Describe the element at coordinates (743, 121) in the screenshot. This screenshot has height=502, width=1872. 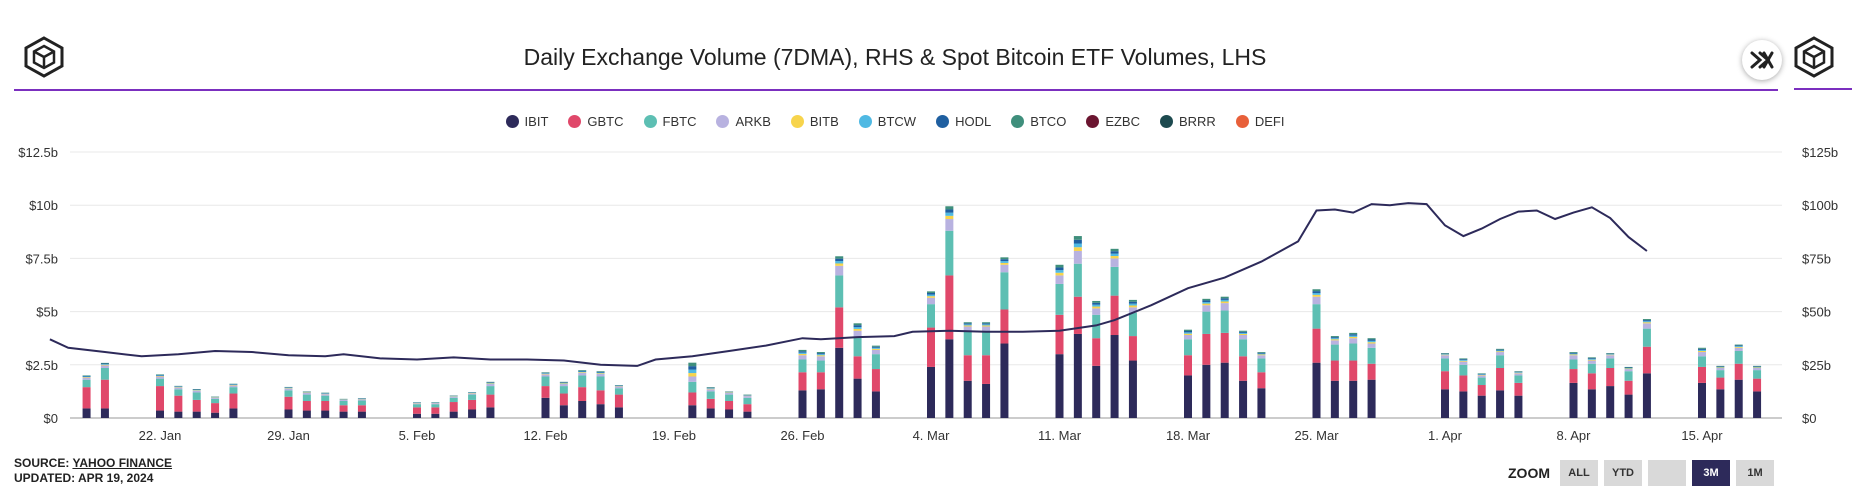
I see `legend-item-arkb: ARKB` at that location.